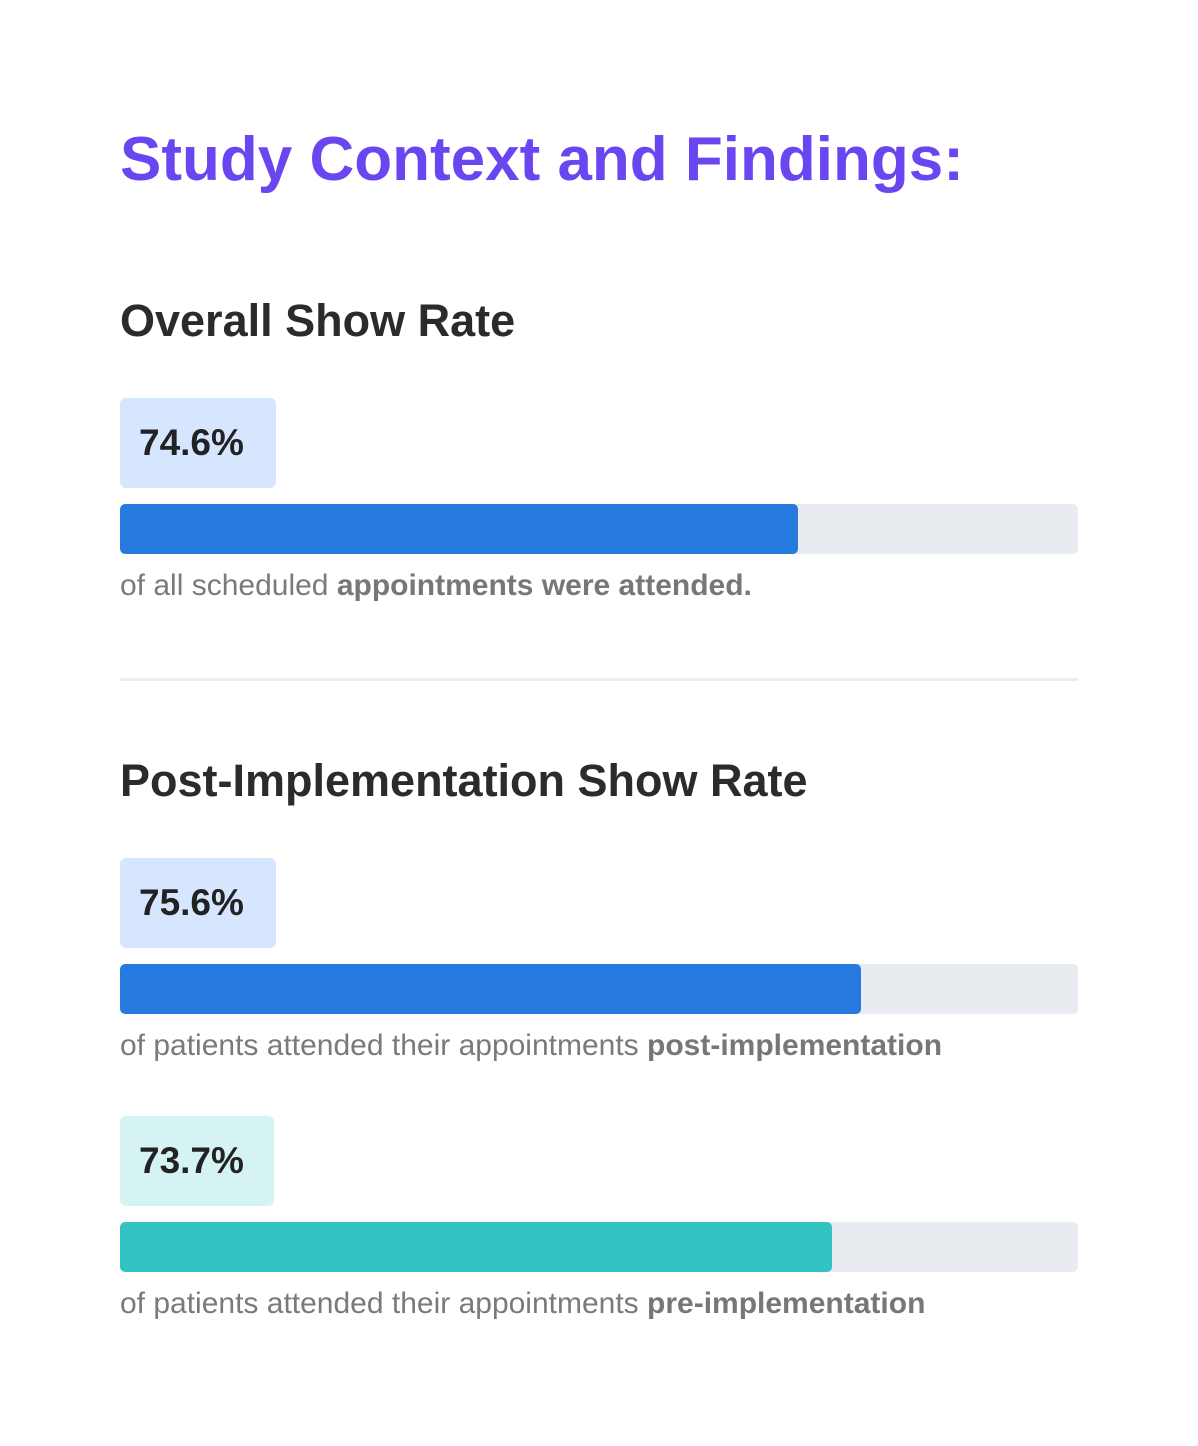 This screenshot has height=1446, width=1198. I want to click on overall-show-rate-badge: 74.6%, so click(198, 443).